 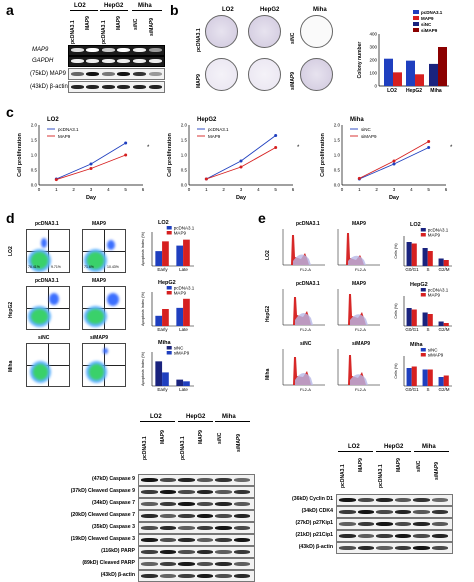 I want to click on blot-a-map9-protein, so click(x=116, y=74).